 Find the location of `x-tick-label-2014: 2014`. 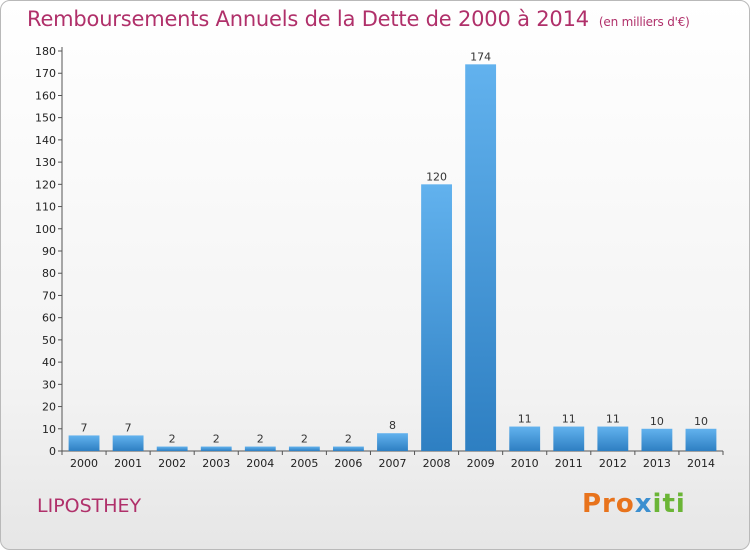

x-tick-label-2014: 2014 is located at coordinates (701, 463).